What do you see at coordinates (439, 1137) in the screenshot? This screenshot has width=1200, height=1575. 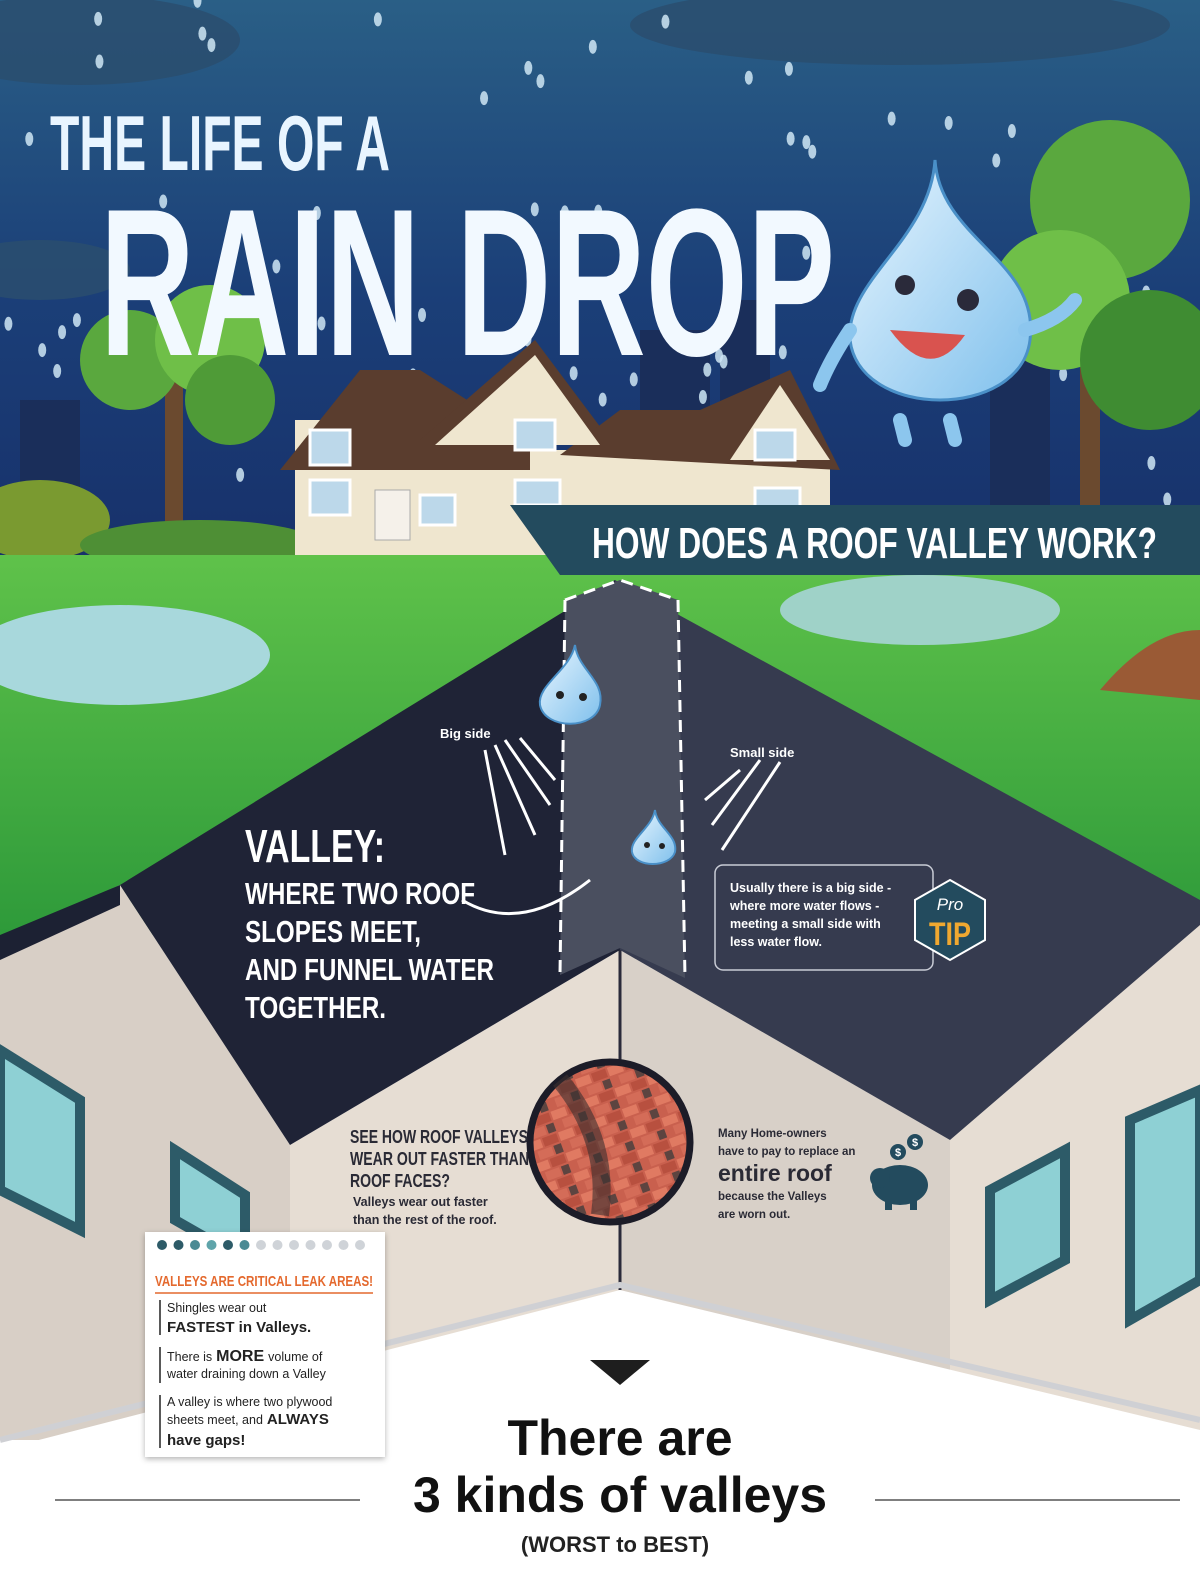 I see `text-line: SEE HOW ROOF VALLEYS` at bounding box center [439, 1137].